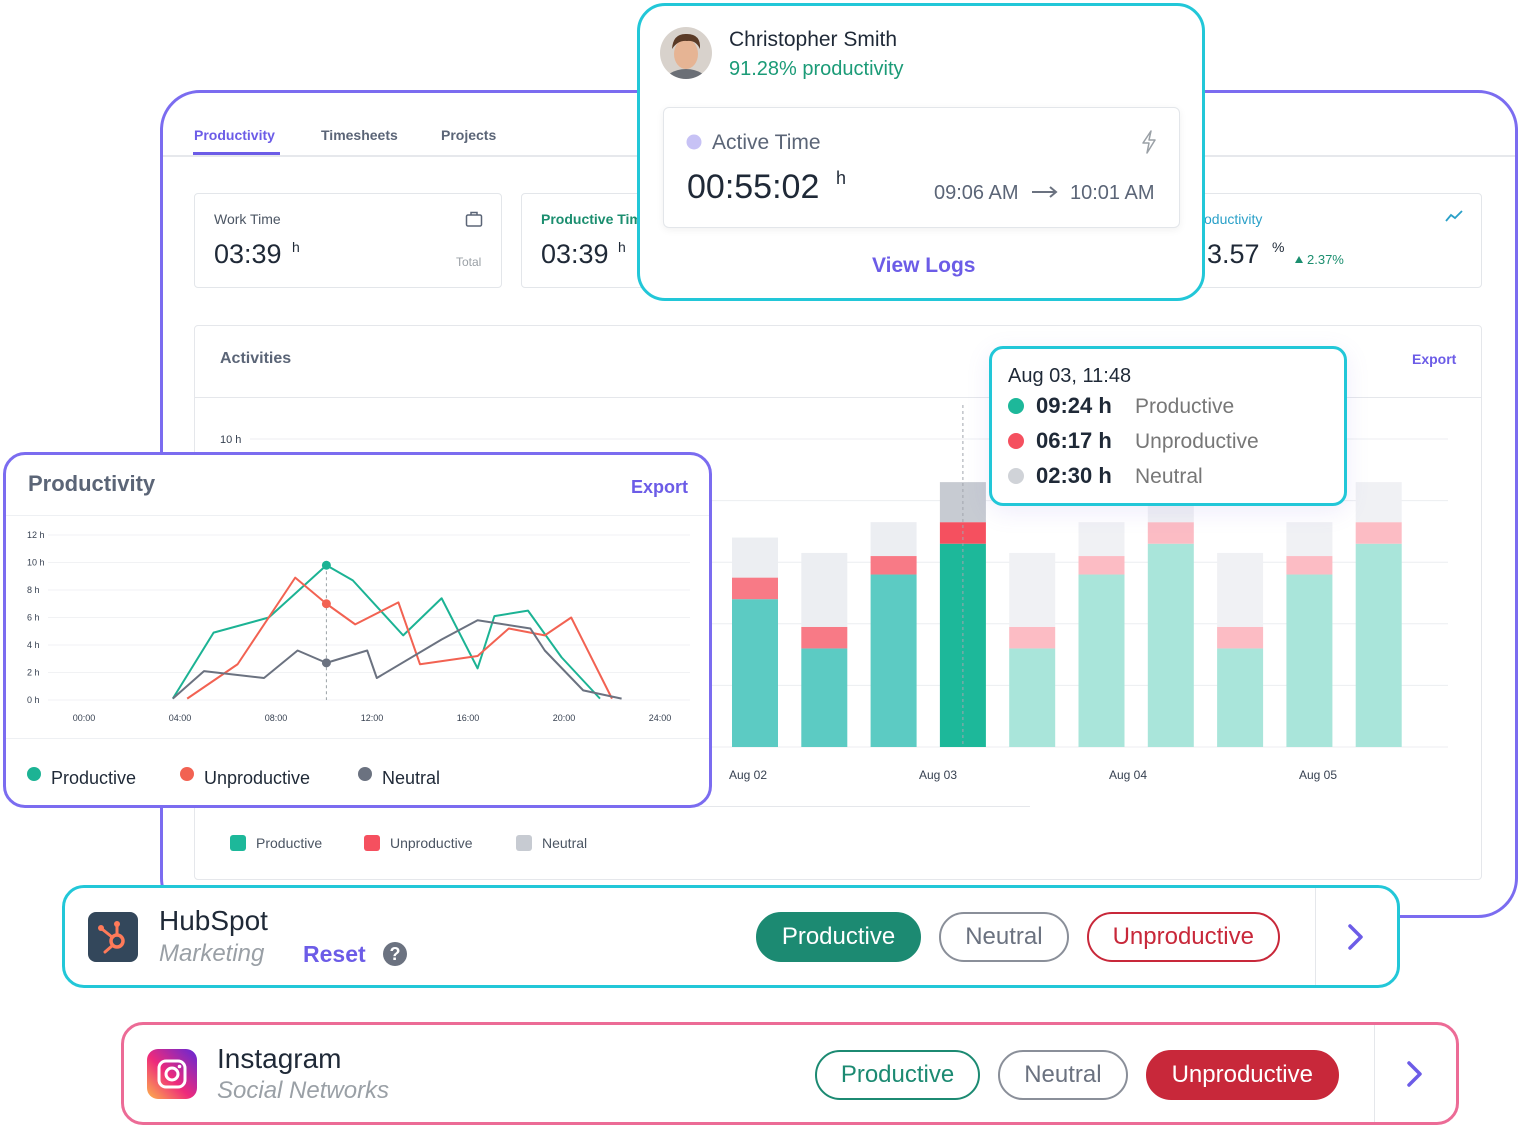 This screenshot has height=1127, width=1520. I want to click on tooltip-value: 06:17 h, so click(1074, 440).